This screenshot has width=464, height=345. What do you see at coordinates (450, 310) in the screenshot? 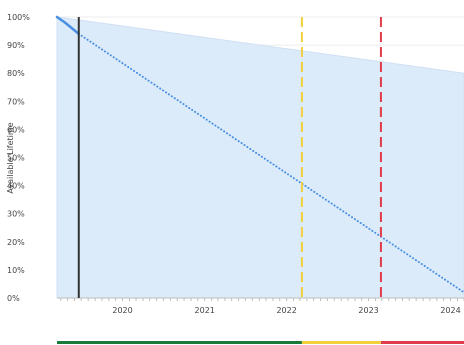
I see `x-tick-label-4: 2024` at bounding box center [450, 310].